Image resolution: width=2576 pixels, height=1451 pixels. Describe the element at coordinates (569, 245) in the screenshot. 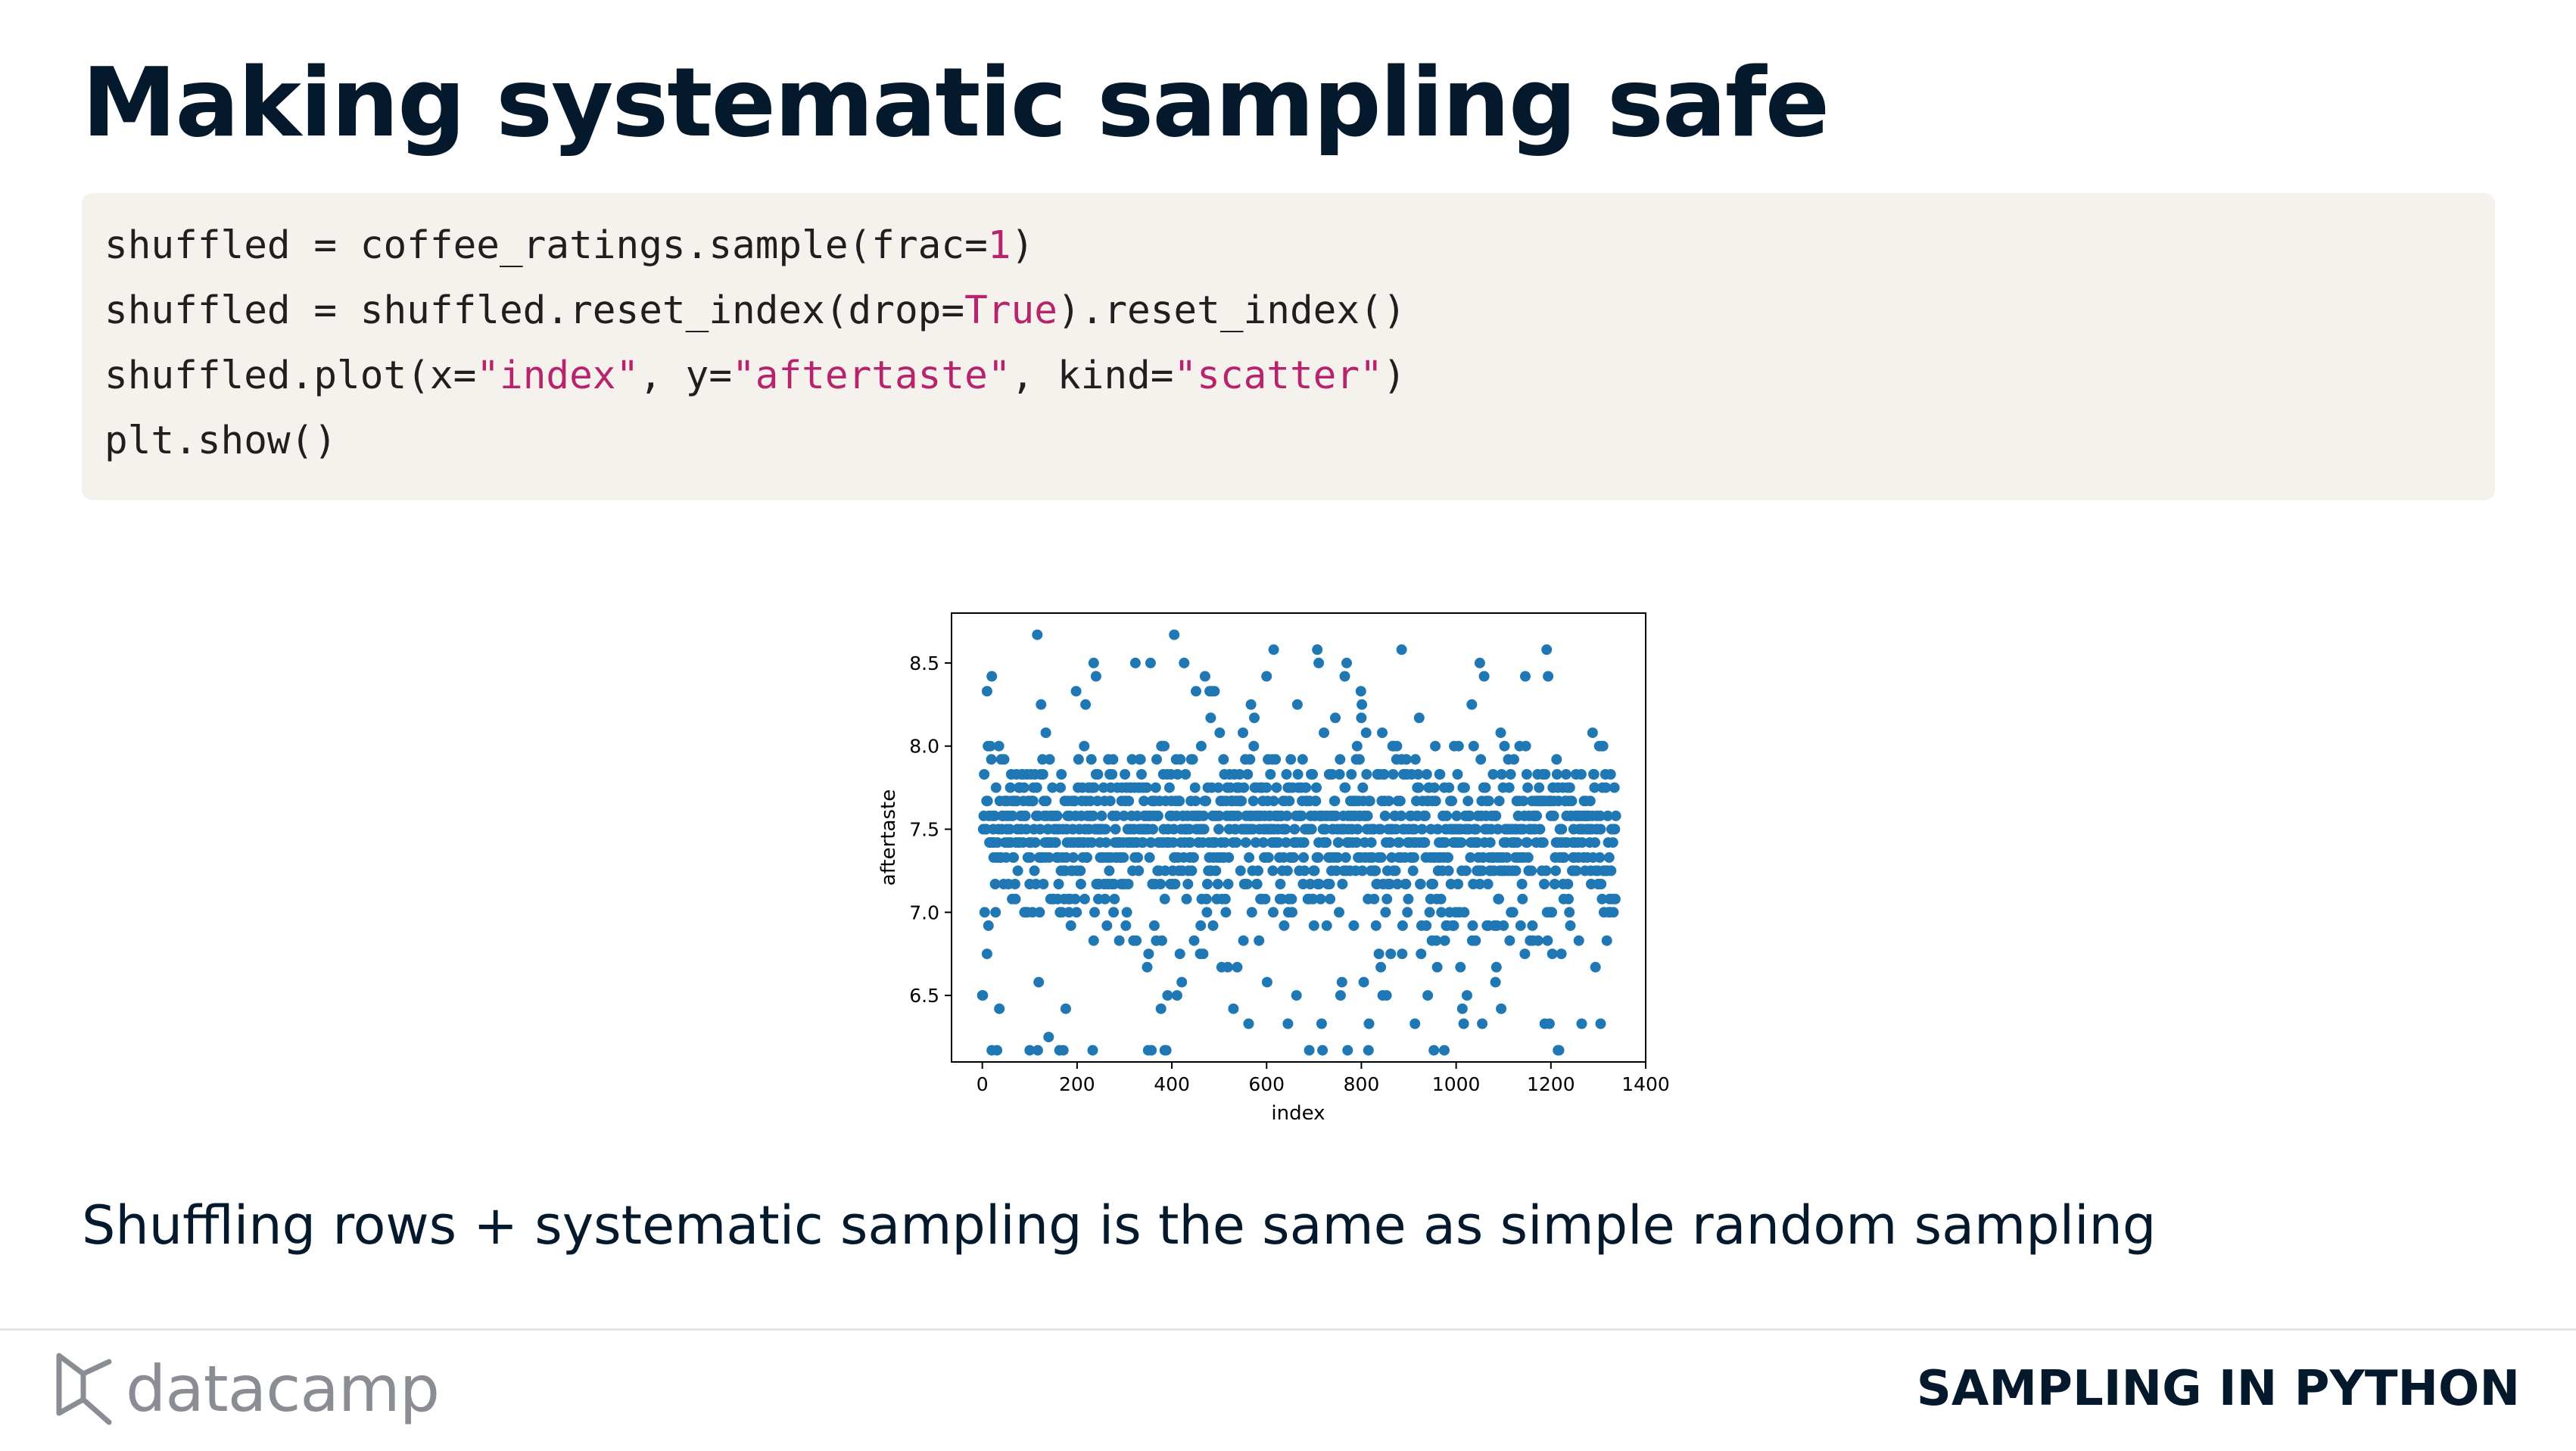

I see `code-line: shuffled = coffee_ratings.sample(frac=1)` at that location.